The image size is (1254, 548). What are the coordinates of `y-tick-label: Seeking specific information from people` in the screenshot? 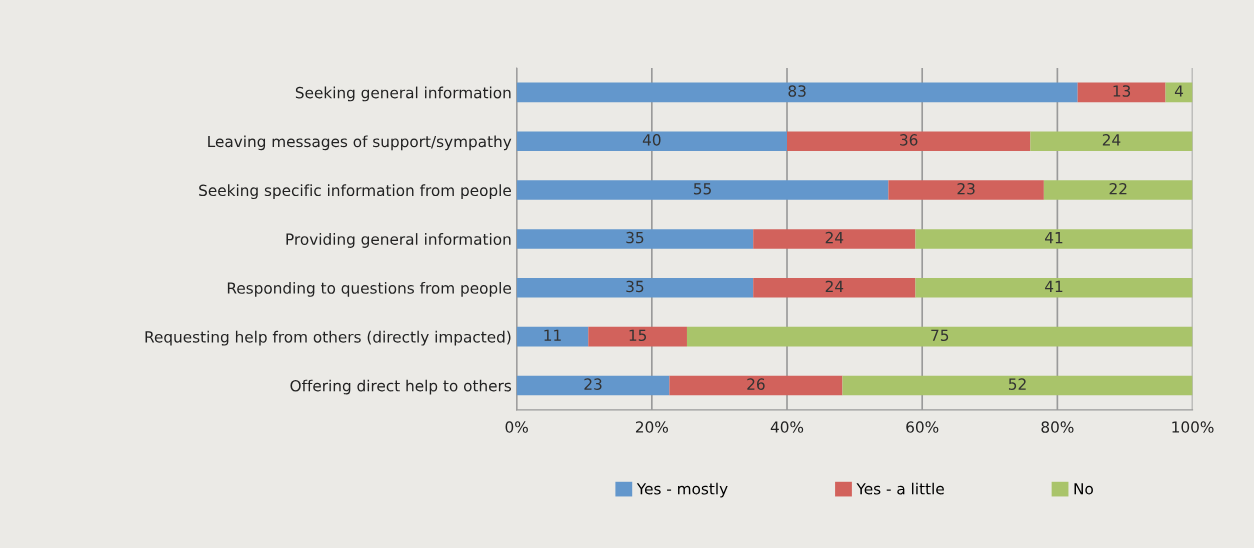 It's located at (355, 192).